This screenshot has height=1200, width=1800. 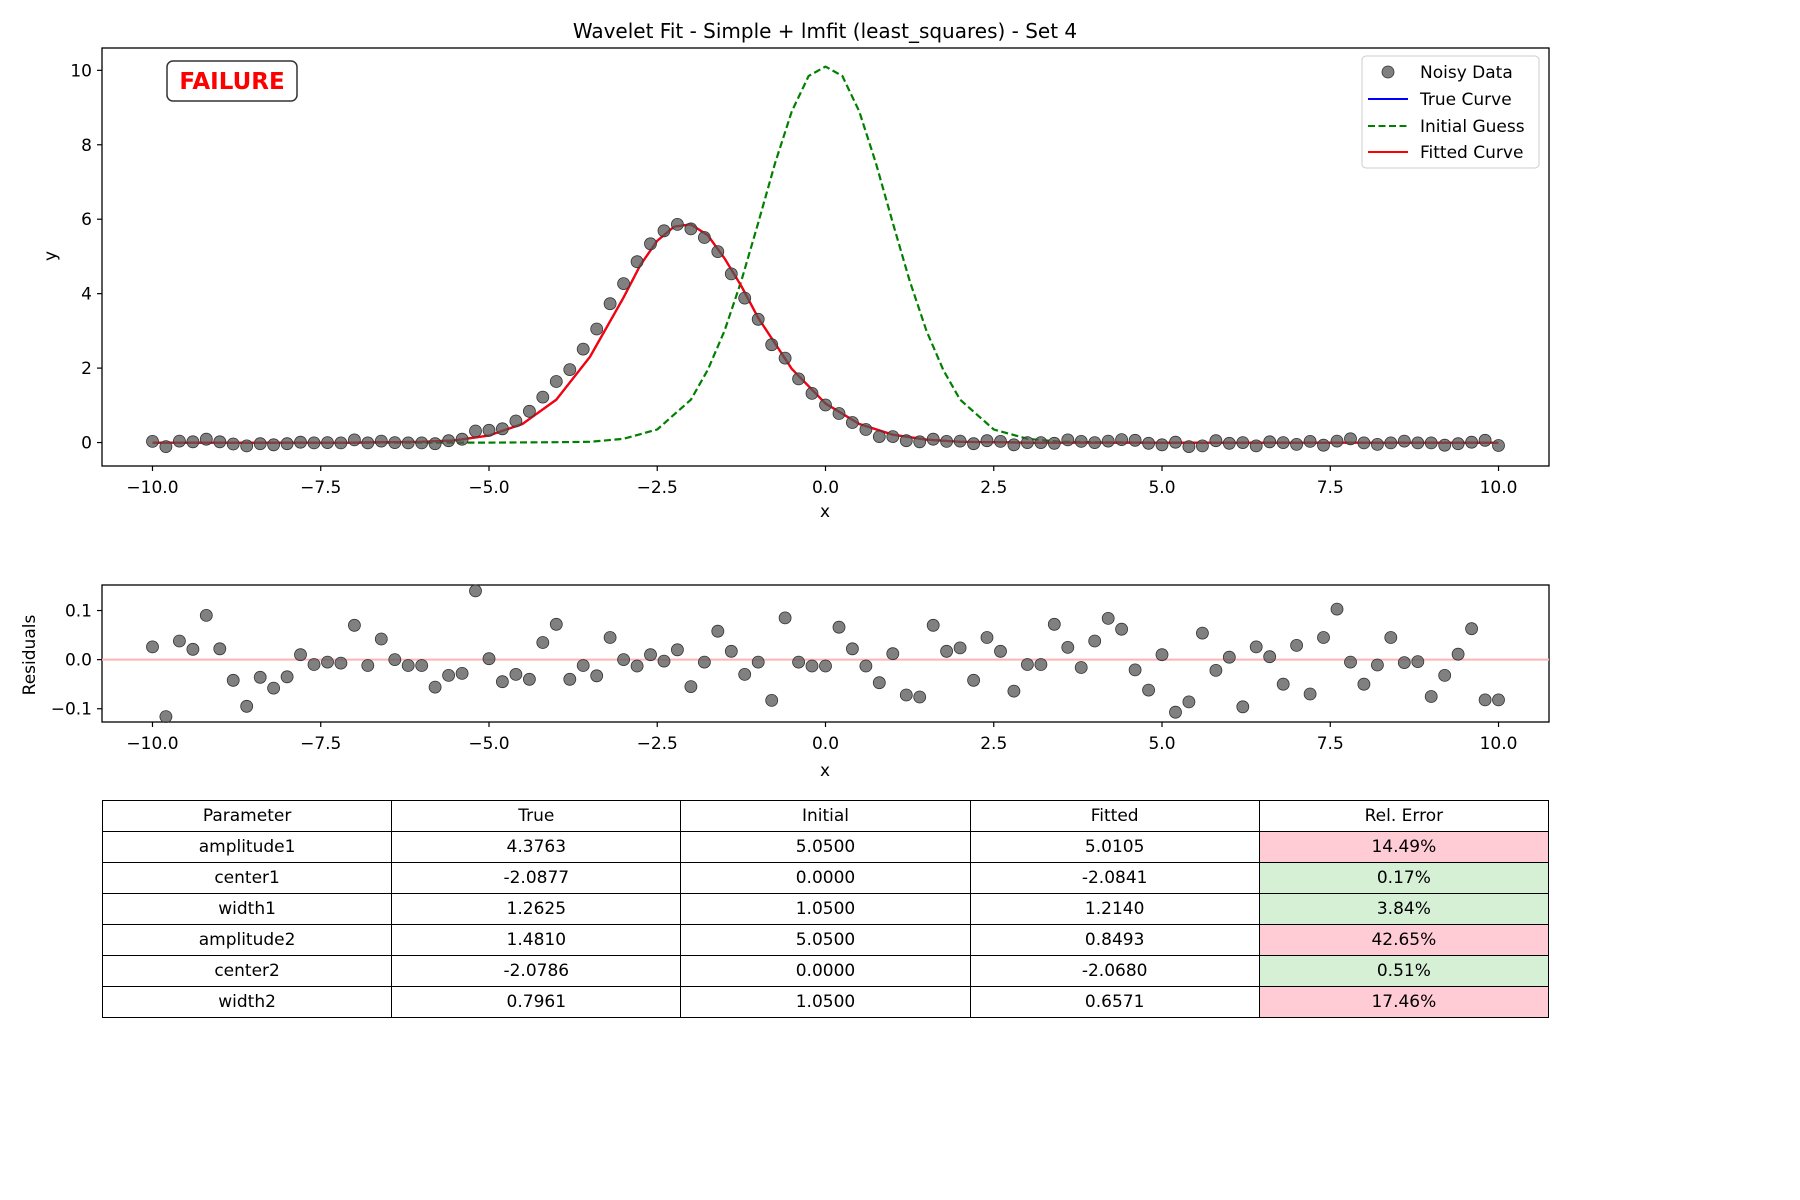 I want to click on table-row: amplitude1 4.3763 5.0500 5.0105 14.49%, so click(x=825, y=847).